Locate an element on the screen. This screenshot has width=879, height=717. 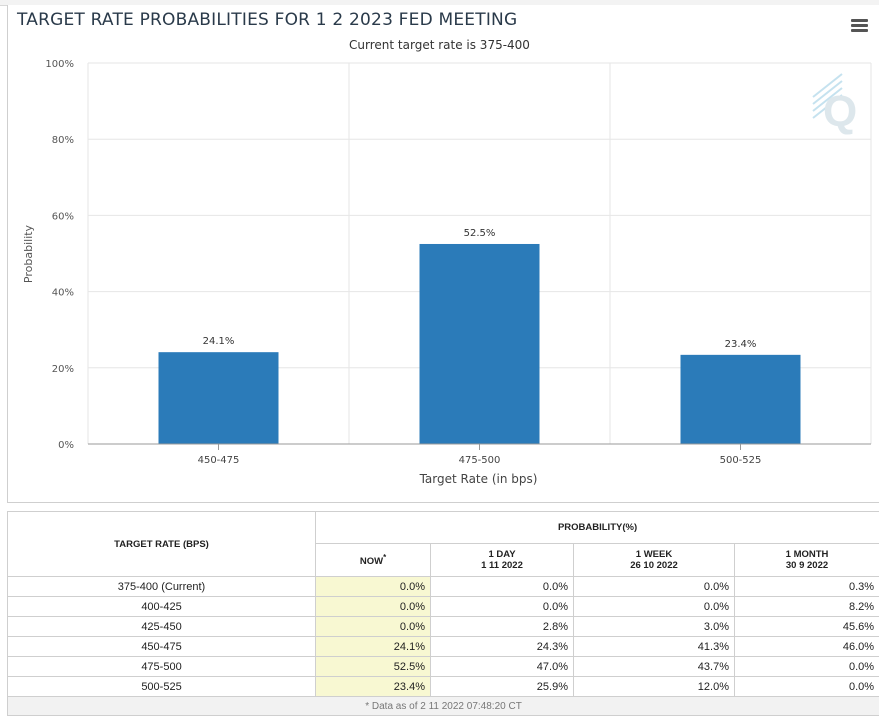
one-day-cell: 24.3% is located at coordinates (502, 646).